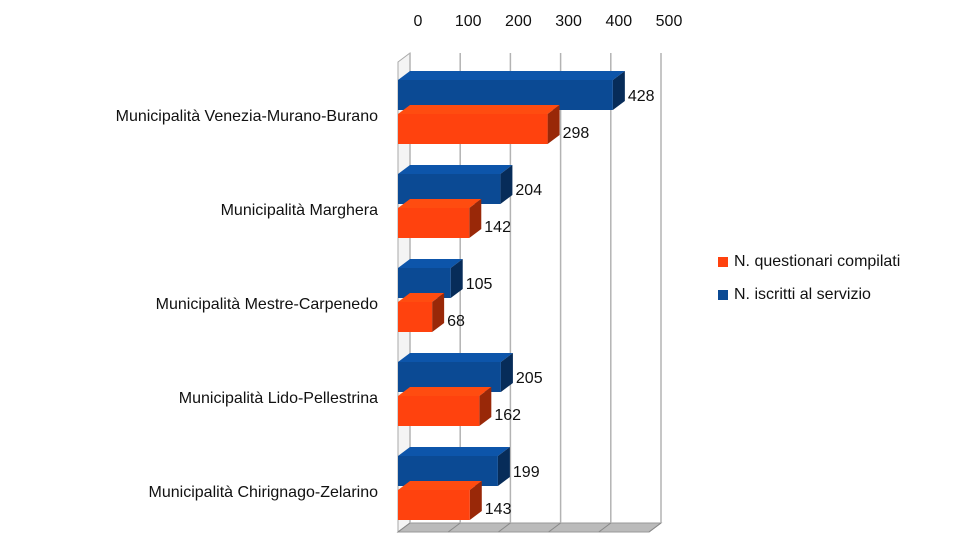 This screenshot has height=541, width=971. What do you see at coordinates (479, 284) in the screenshot?
I see `value-label: 105` at bounding box center [479, 284].